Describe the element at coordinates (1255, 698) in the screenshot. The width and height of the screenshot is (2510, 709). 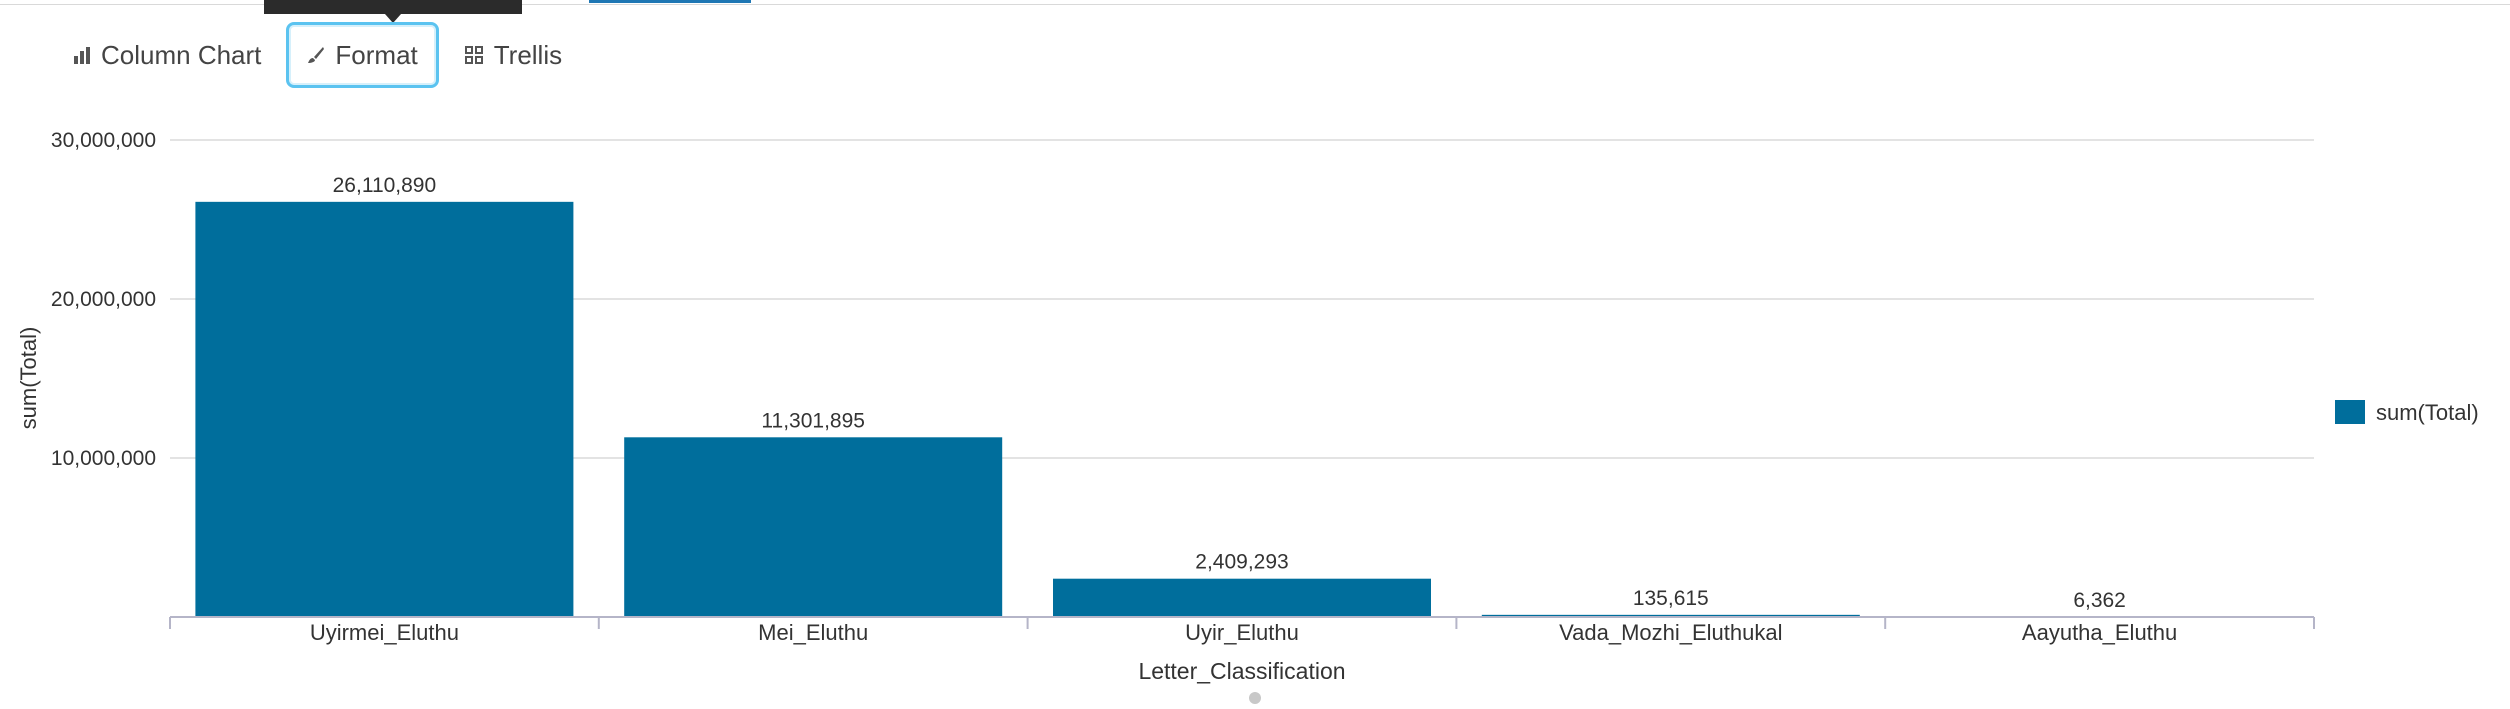
I see `scroll-handle` at that location.